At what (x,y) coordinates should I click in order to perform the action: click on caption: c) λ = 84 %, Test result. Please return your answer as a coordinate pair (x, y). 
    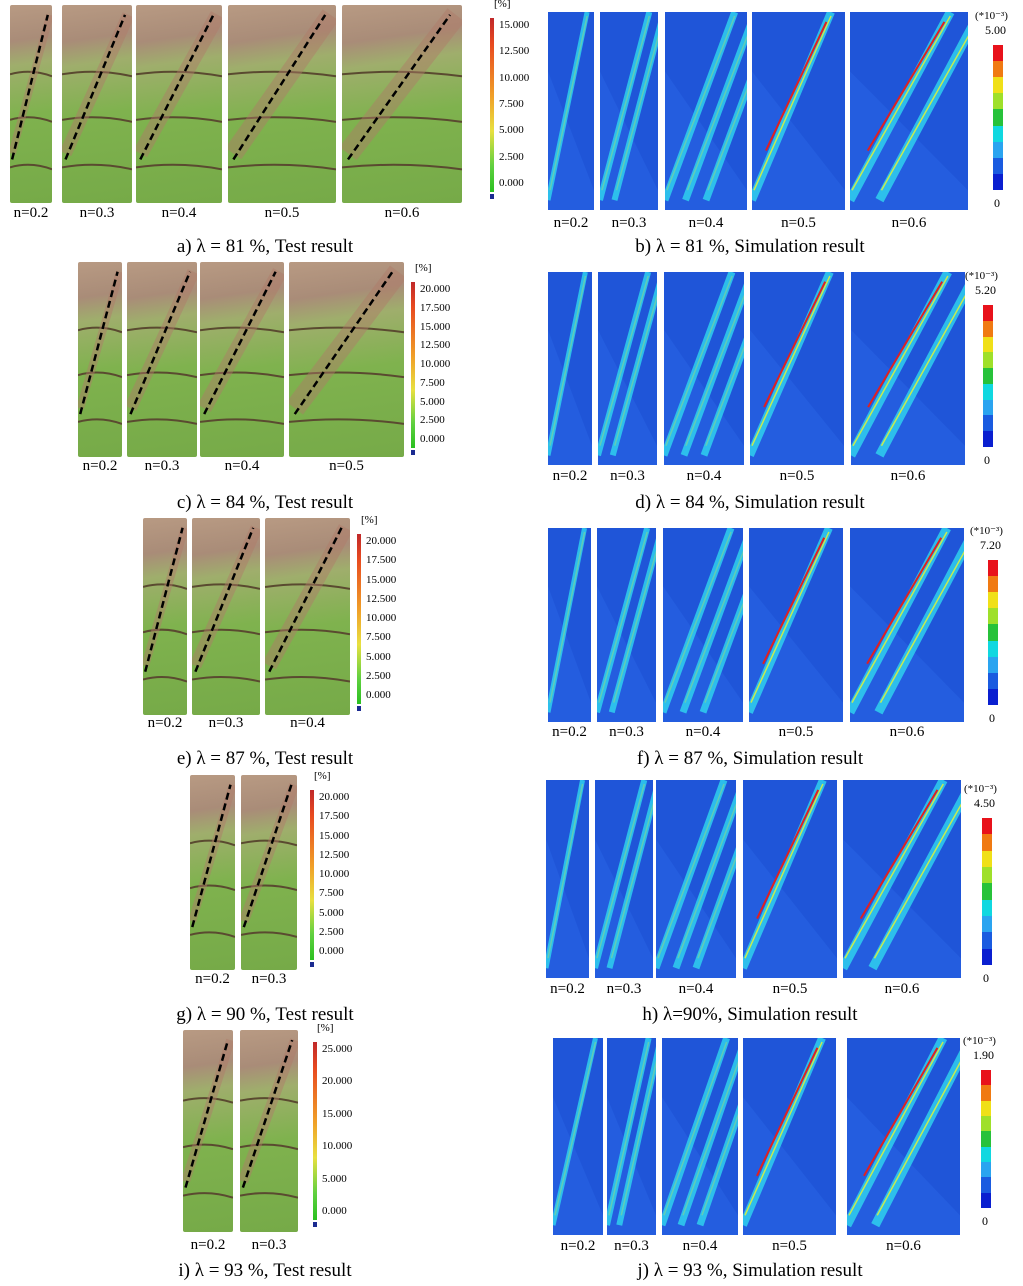
    Looking at the image, I should click on (265, 502).